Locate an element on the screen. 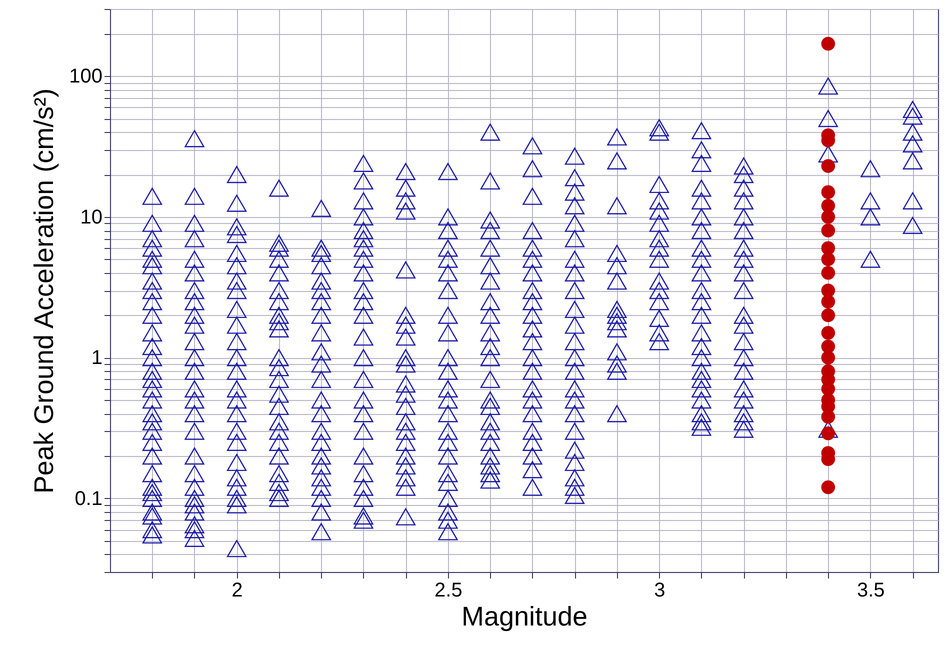  y-tick-label: 0.1 is located at coordinates (88, 499).